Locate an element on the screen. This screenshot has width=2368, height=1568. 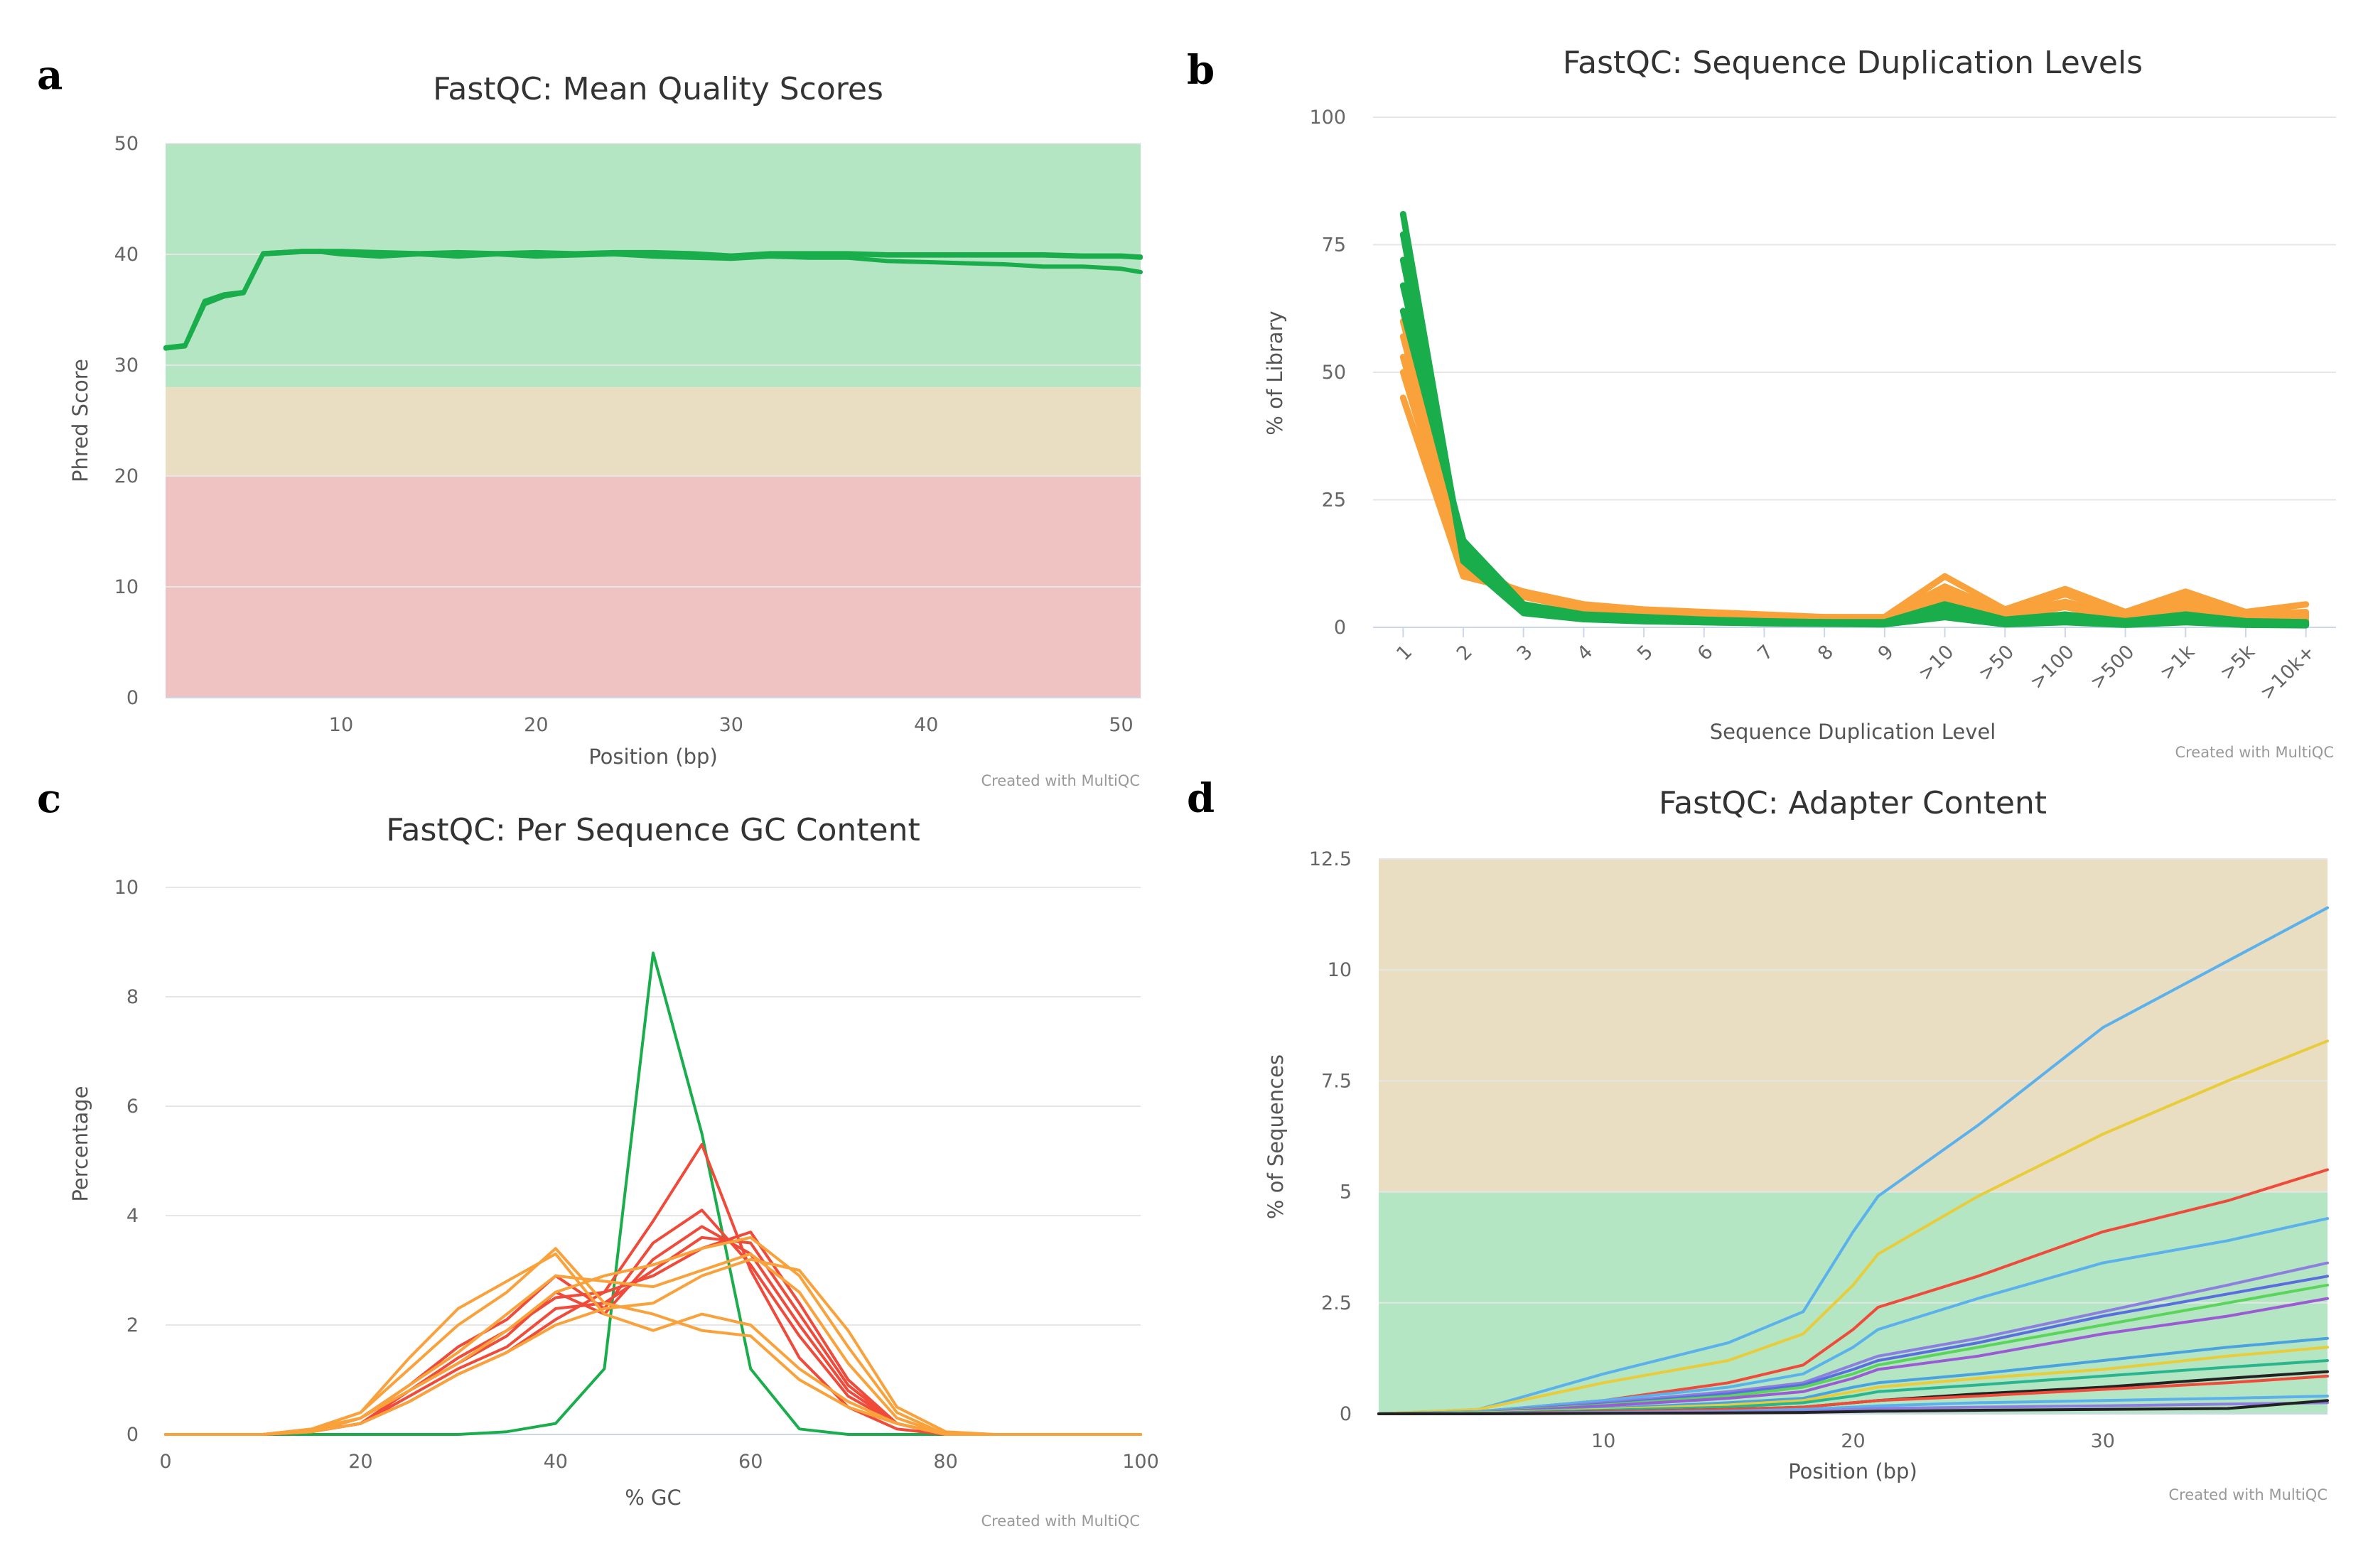
x-tick-label: 80 is located at coordinates (945, 1462).